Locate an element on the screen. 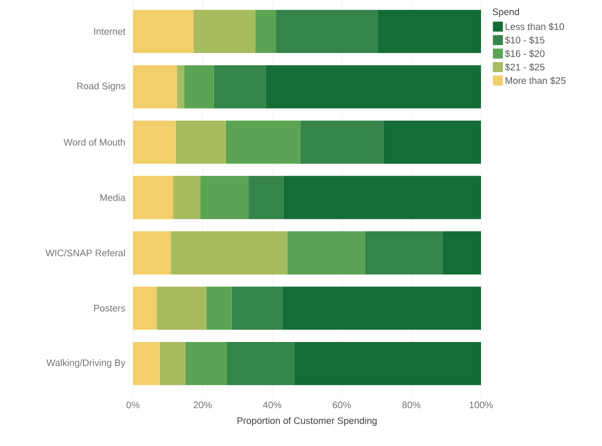  x-tick-label: 80% is located at coordinates (411, 405).